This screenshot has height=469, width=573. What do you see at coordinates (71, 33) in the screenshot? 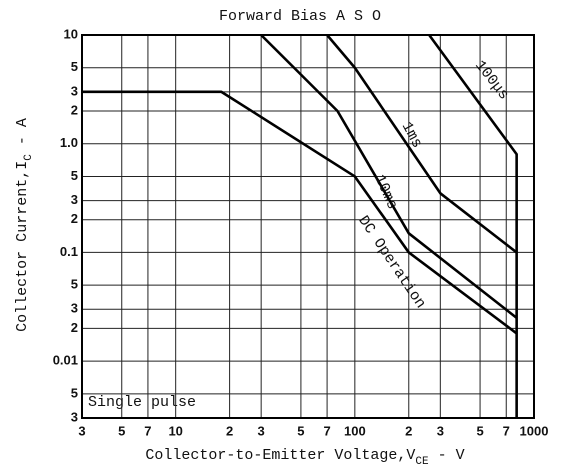
I see `y-tick-label: 10` at bounding box center [71, 33].